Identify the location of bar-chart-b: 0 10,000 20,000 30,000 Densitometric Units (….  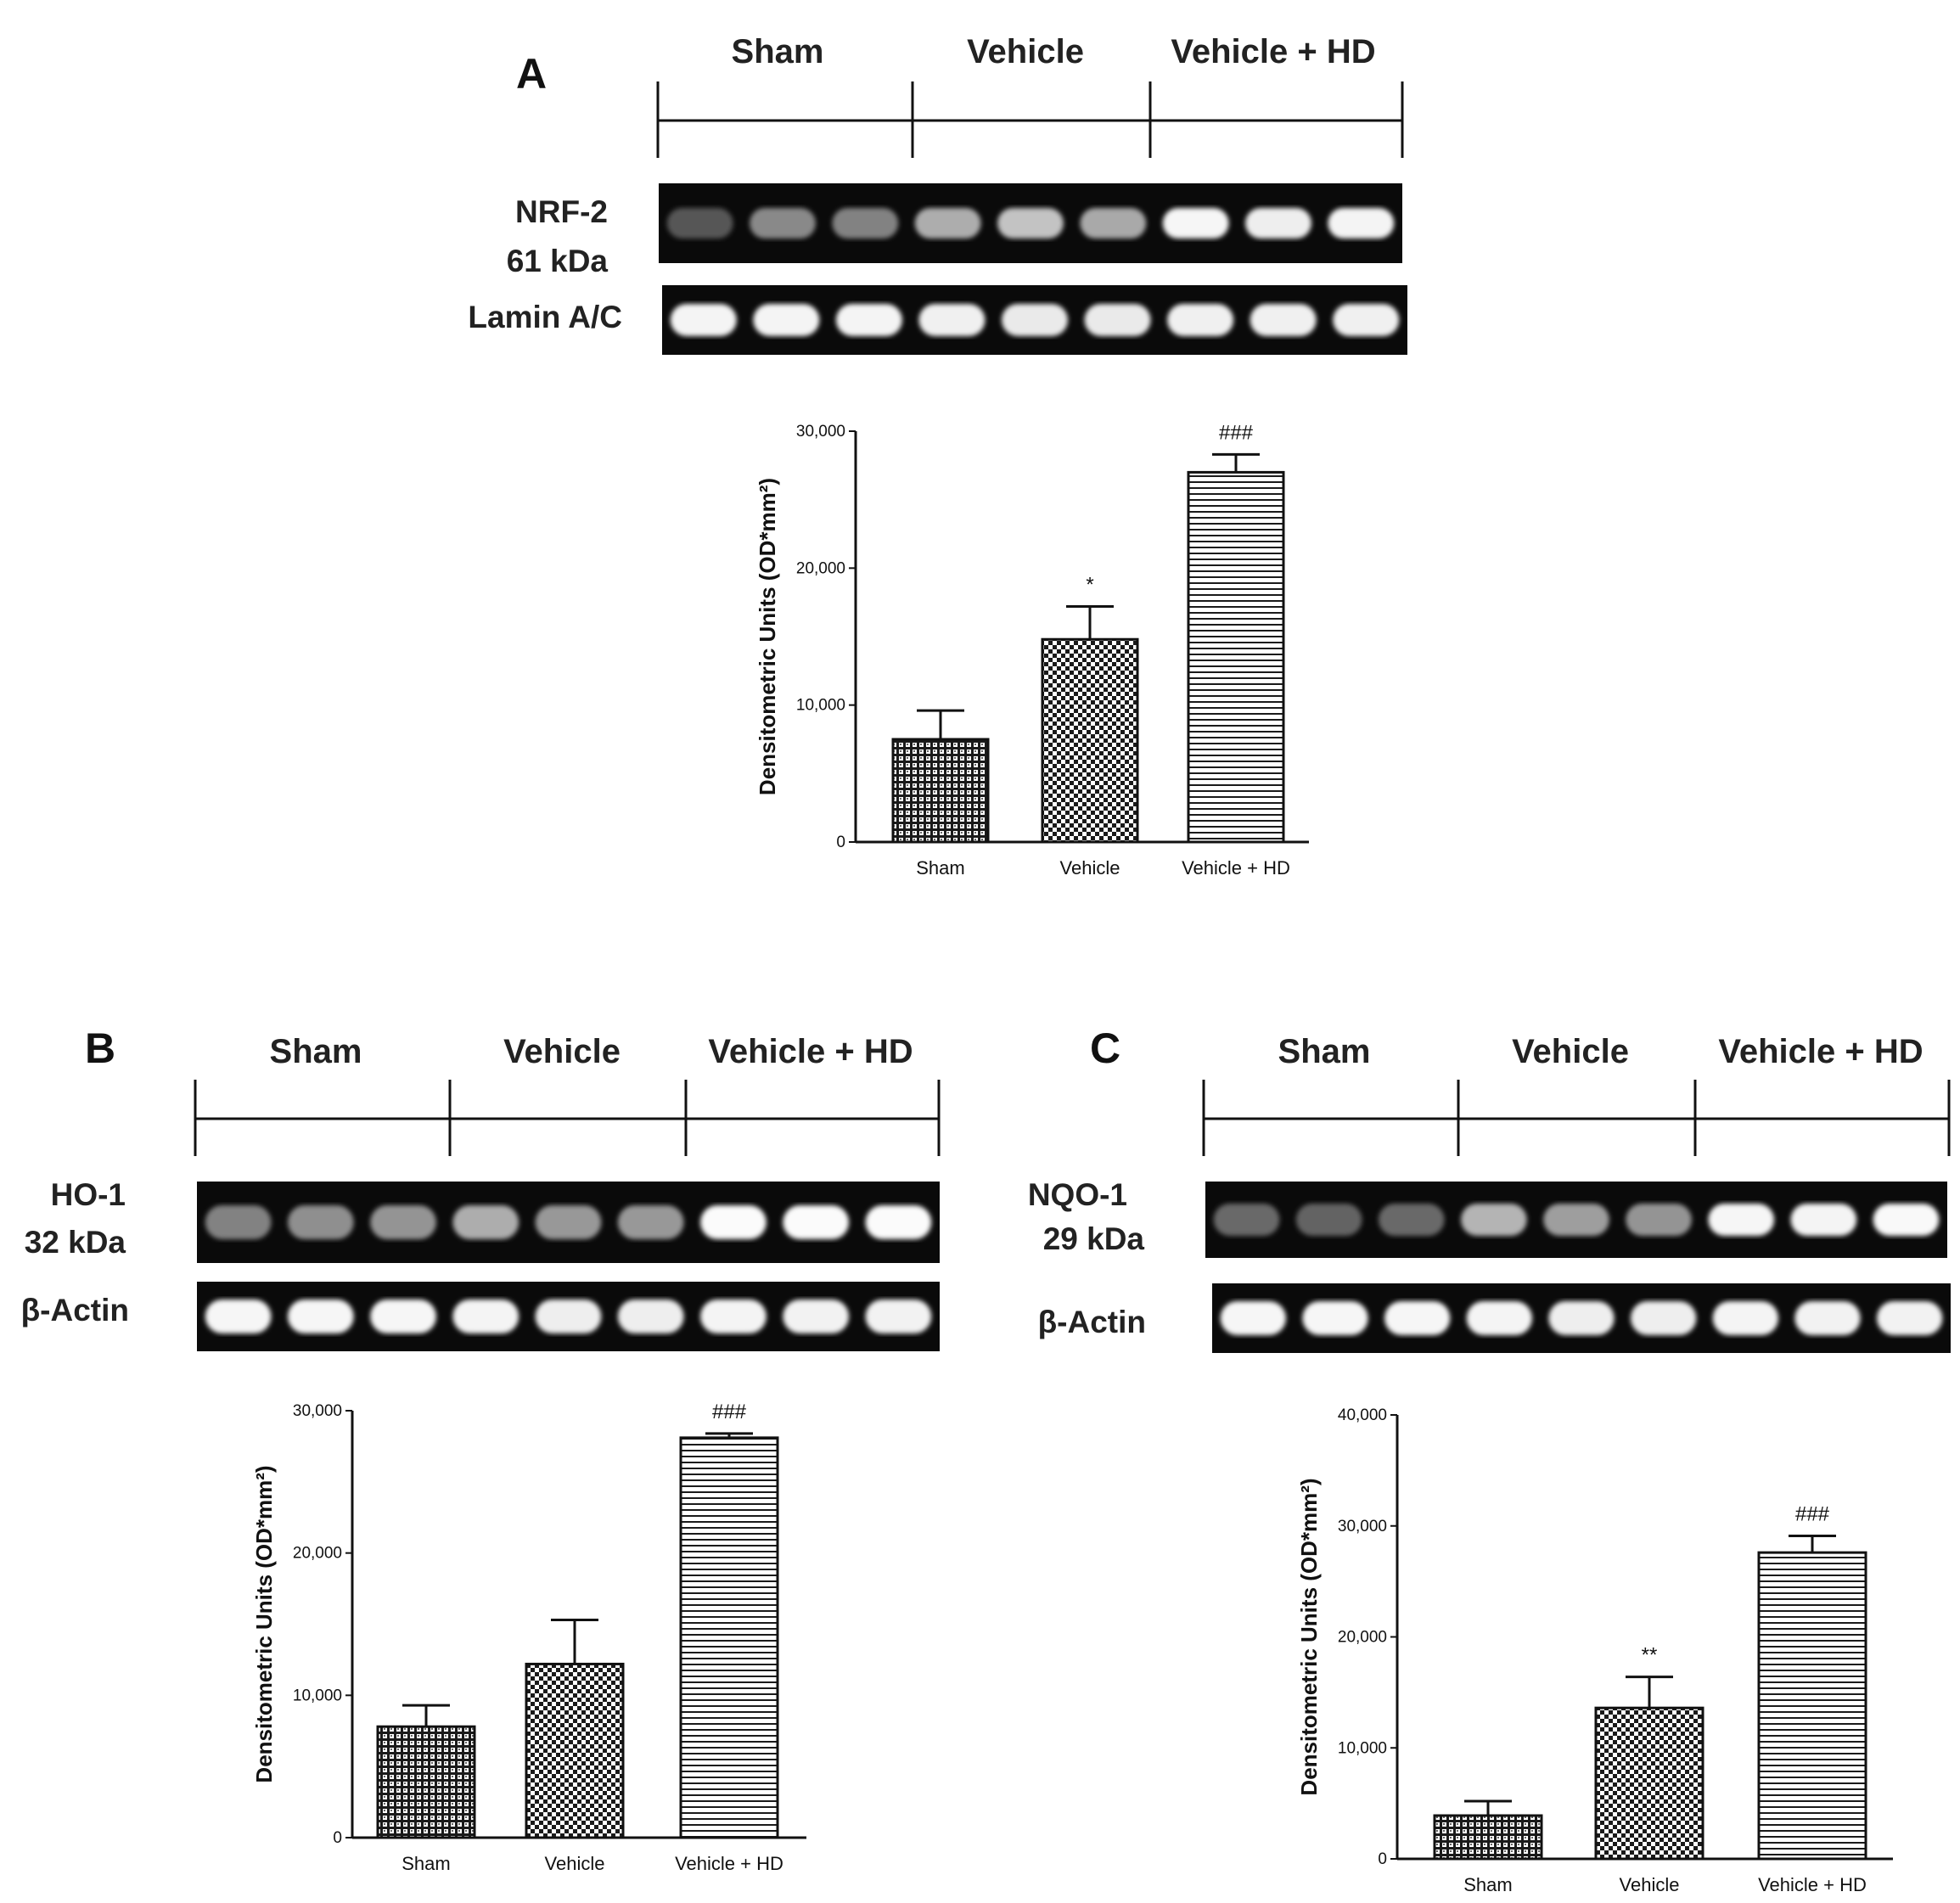
(528, 1637).